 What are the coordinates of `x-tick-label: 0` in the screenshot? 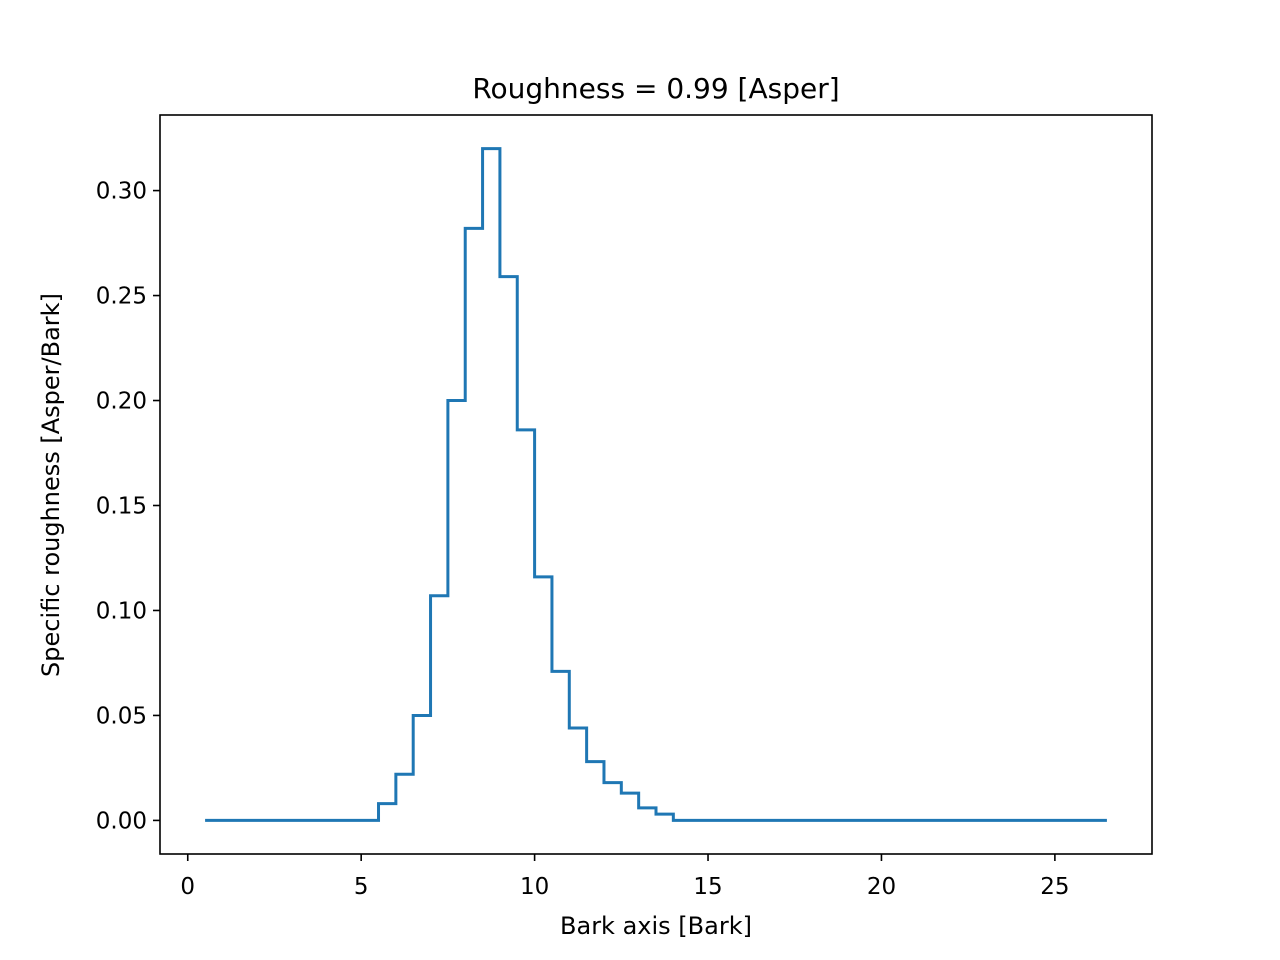 It's located at (187, 887).